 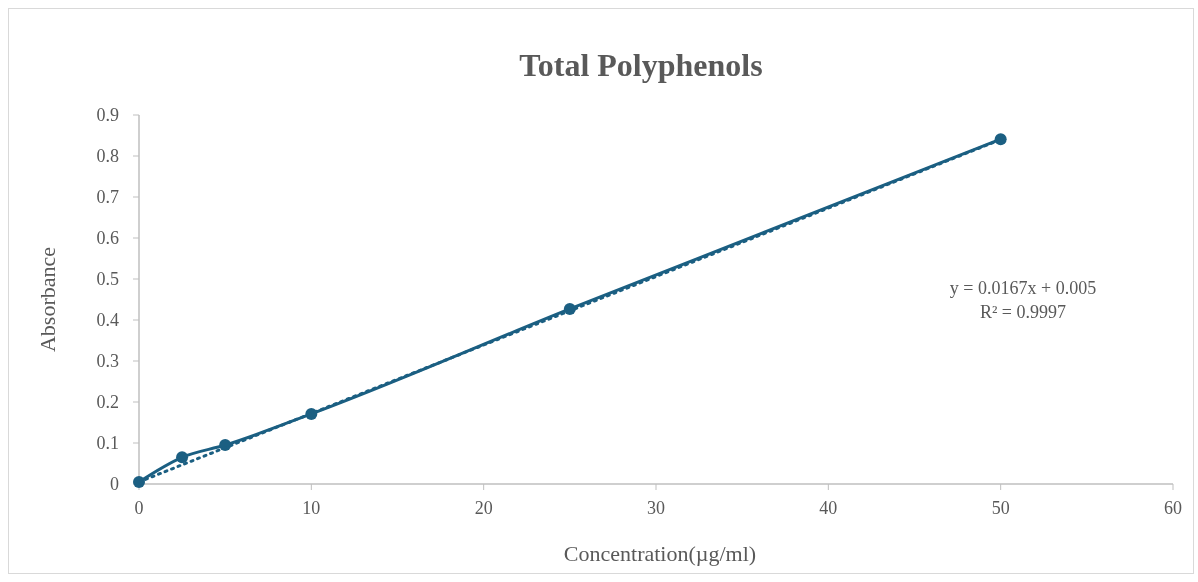 I want to click on x-axis-title: Concentration(µg/ml), so click(x=660, y=553).